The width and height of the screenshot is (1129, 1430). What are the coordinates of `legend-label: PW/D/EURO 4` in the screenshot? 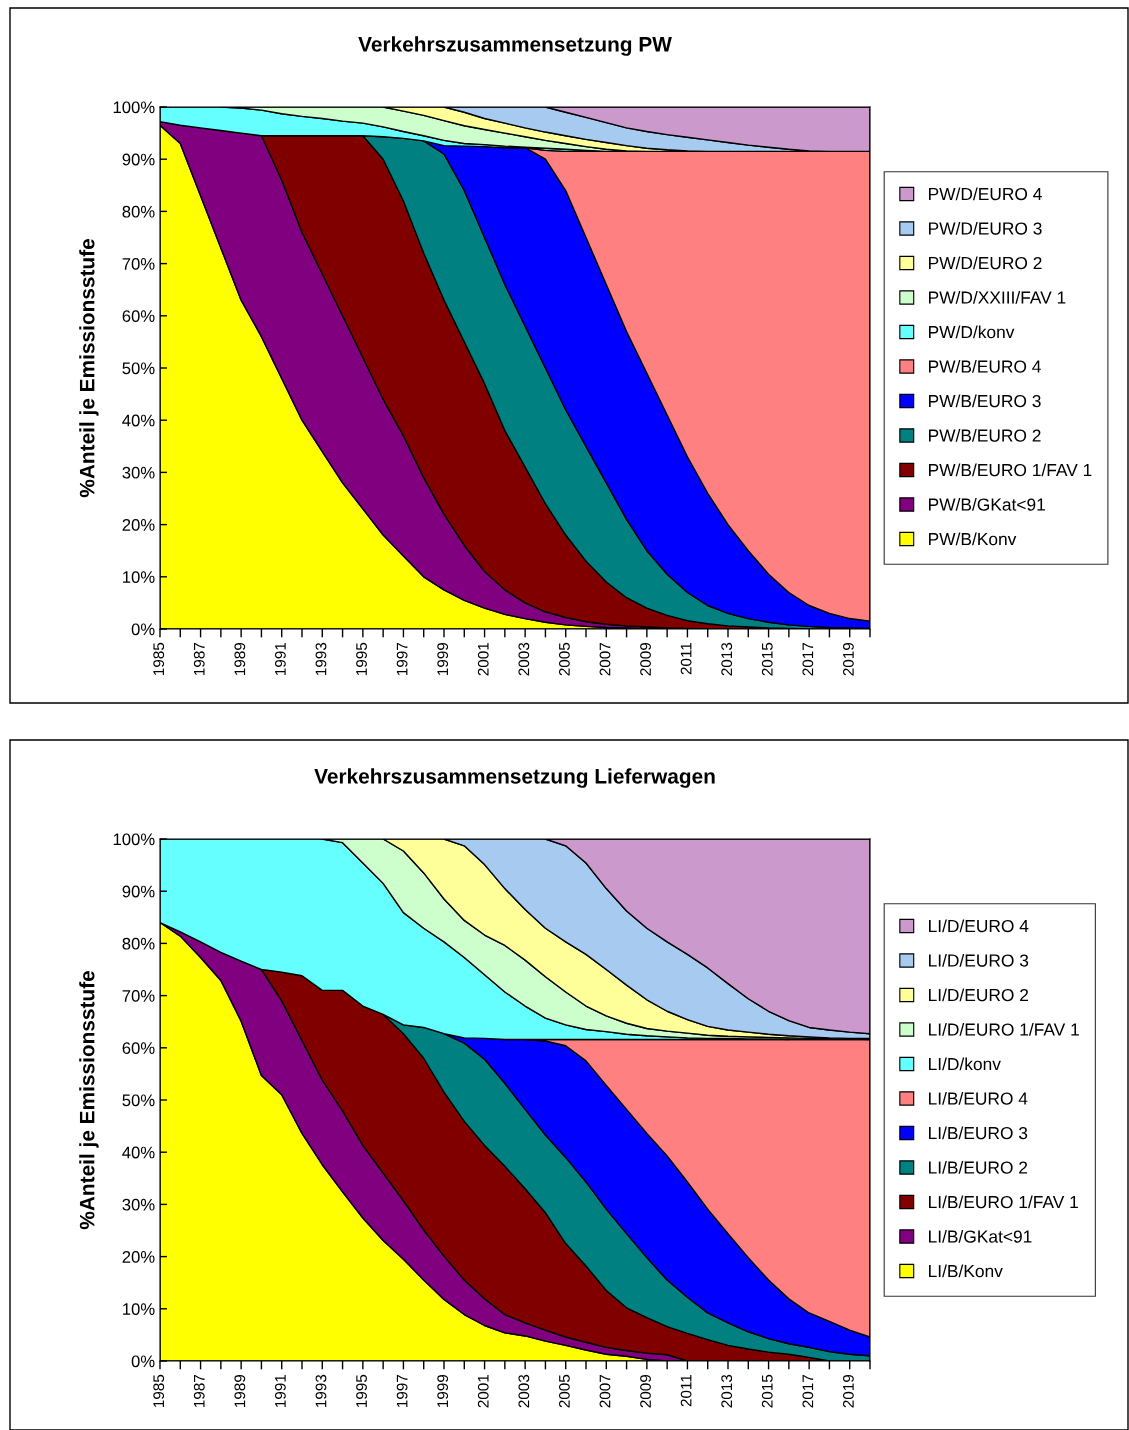 It's located at (985, 194).